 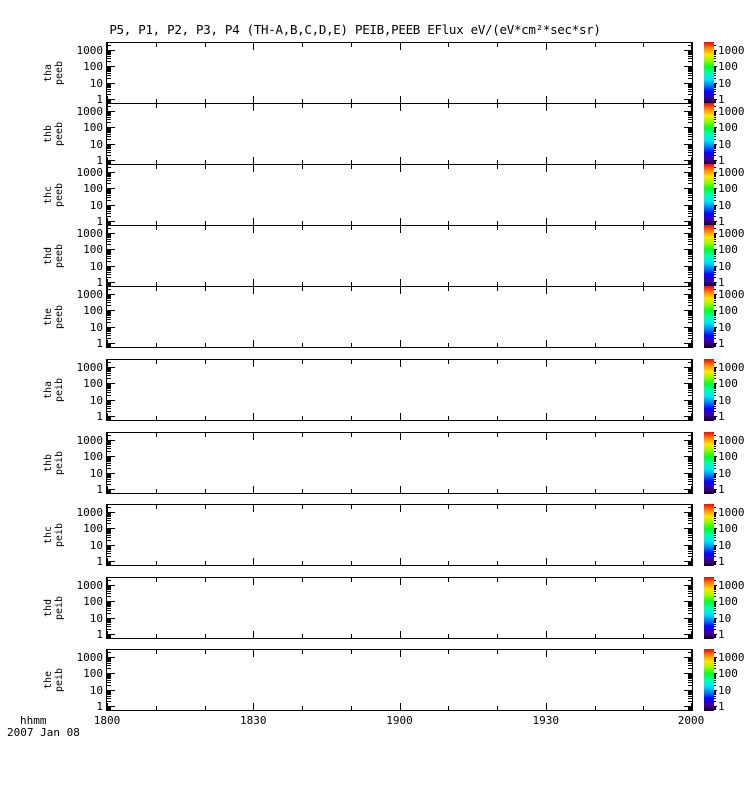 I want to click on colorbar-tick-label: 1000, so click(x=731, y=440).